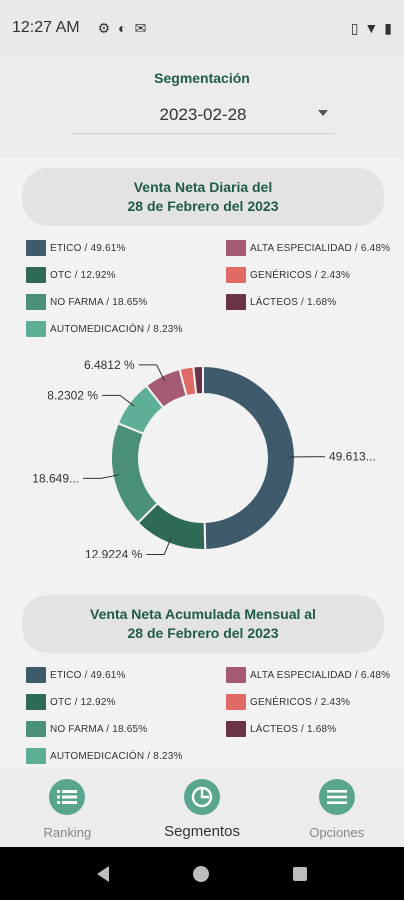 Image resolution: width=404 pixels, height=900 pixels. Describe the element at coordinates (46, 27) in the screenshot. I see `status-time: 12:27 AM` at that location.